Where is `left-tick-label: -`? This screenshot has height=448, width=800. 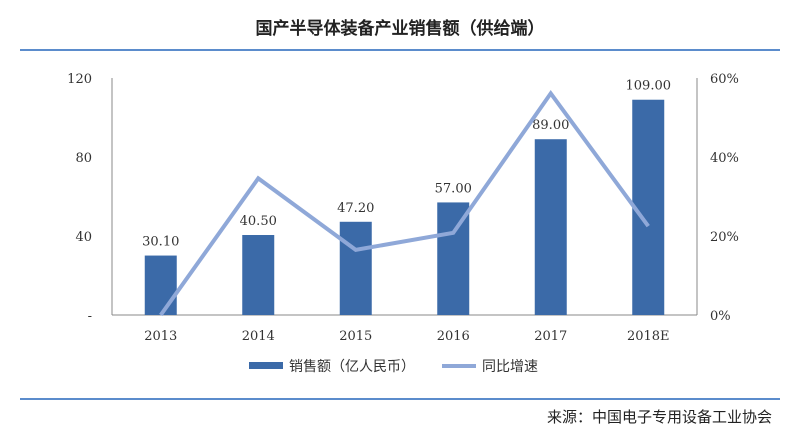 left-tick-label: - is located at coordinates (90, 316).